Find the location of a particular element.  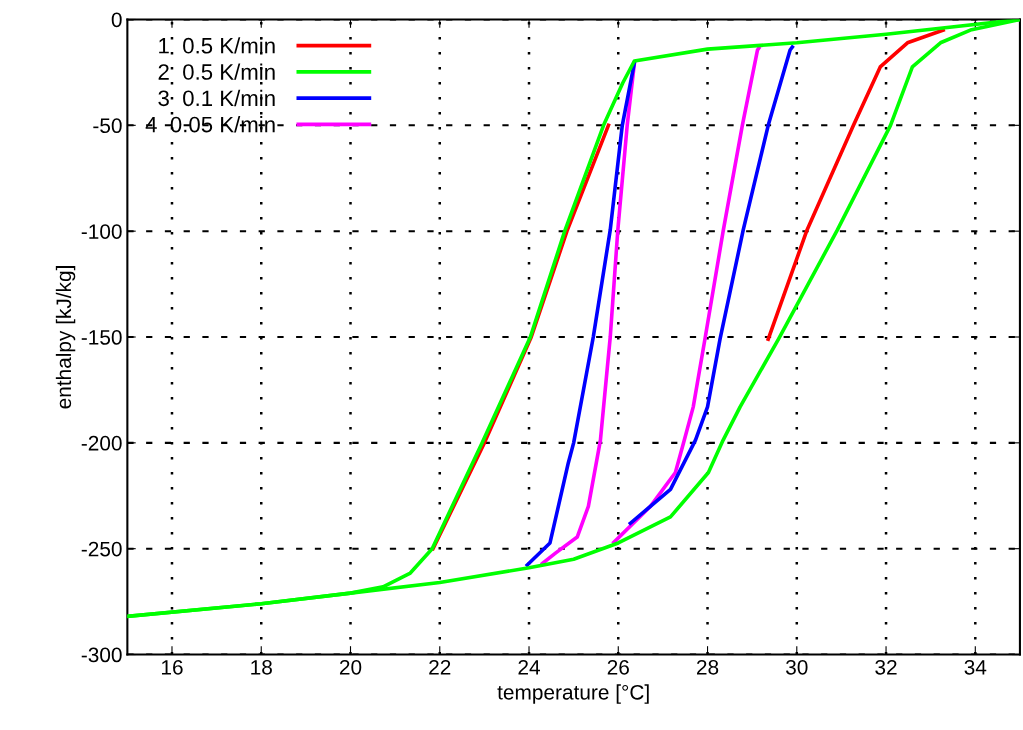

y-tick-label: -300 is located at coordinates (101, 655).